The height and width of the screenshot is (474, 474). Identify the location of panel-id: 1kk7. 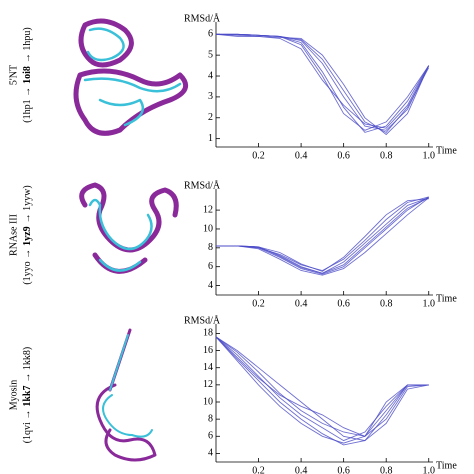
(27, 396).